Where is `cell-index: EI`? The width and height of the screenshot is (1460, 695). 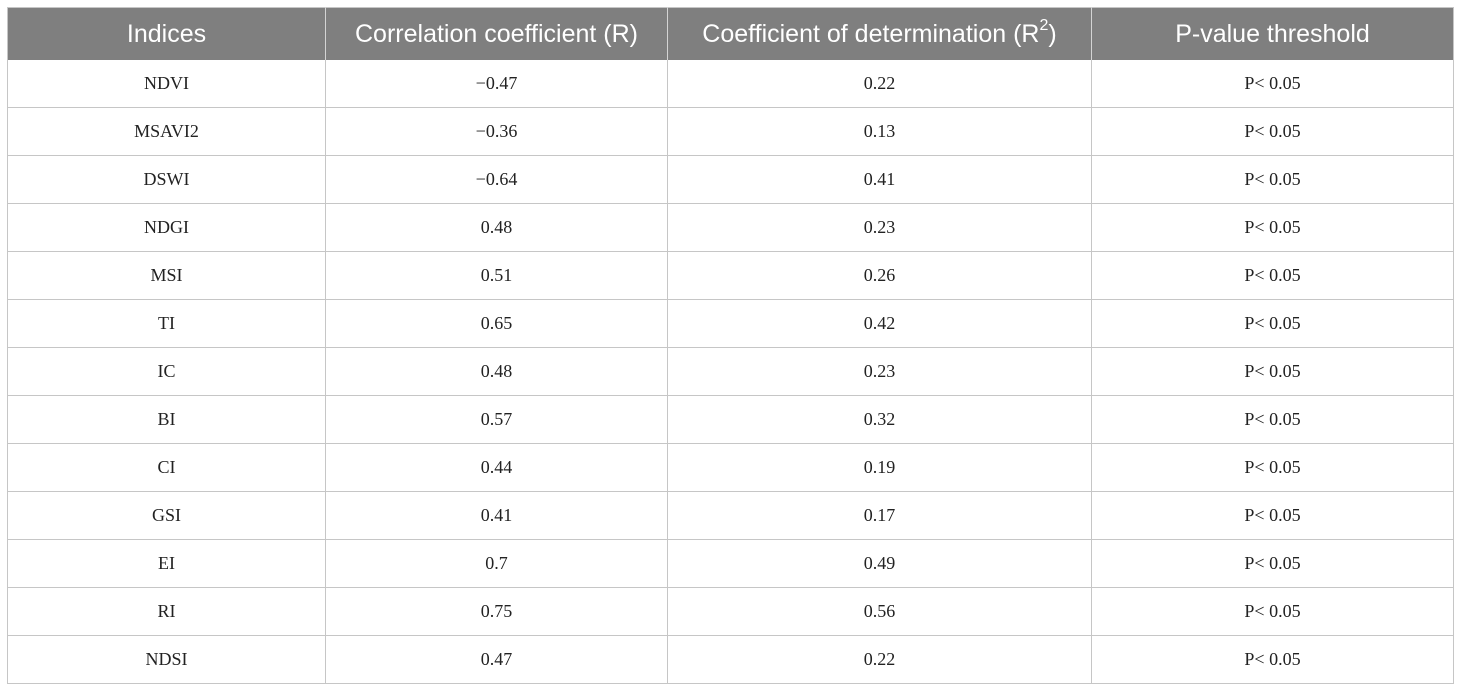 cell-index: EI is located at coordinates (166, 563).